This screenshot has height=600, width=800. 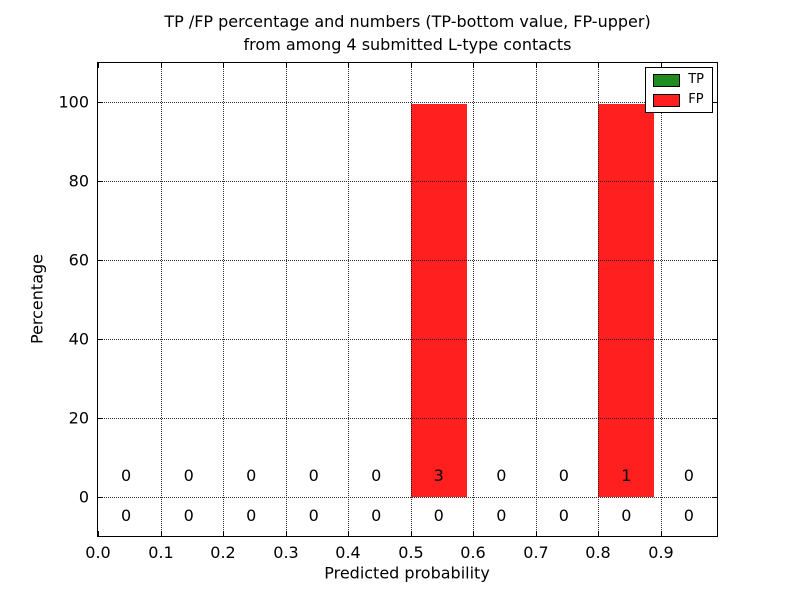 What do you see at coordinates (286, 552) in the screenshot?
I see `x-tick-label: 0.3` at bounding box center [286, 552].